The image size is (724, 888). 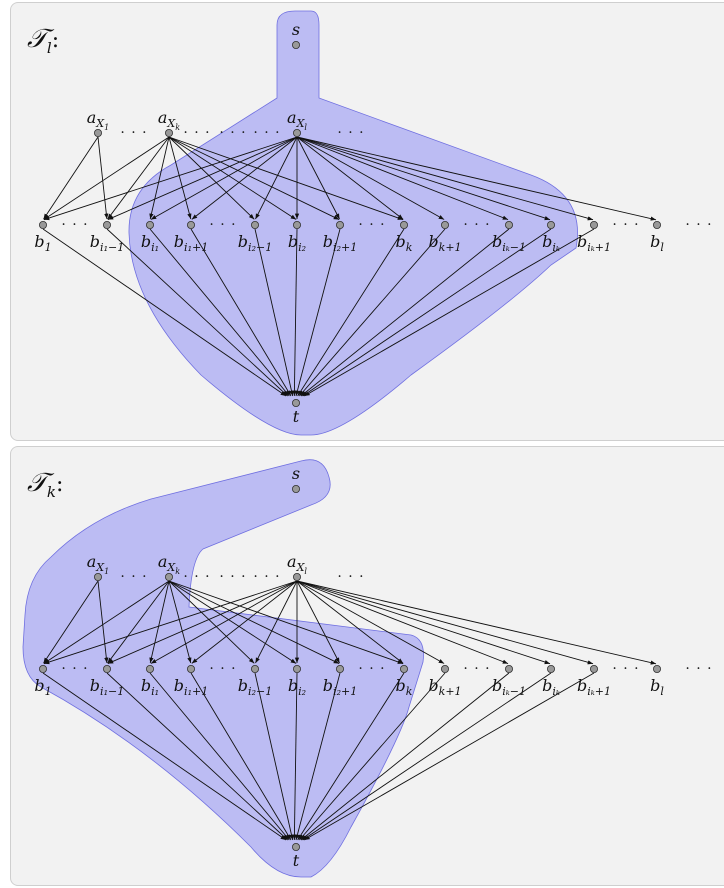 I want to click on label-t: t, so click(x=296, y=416).